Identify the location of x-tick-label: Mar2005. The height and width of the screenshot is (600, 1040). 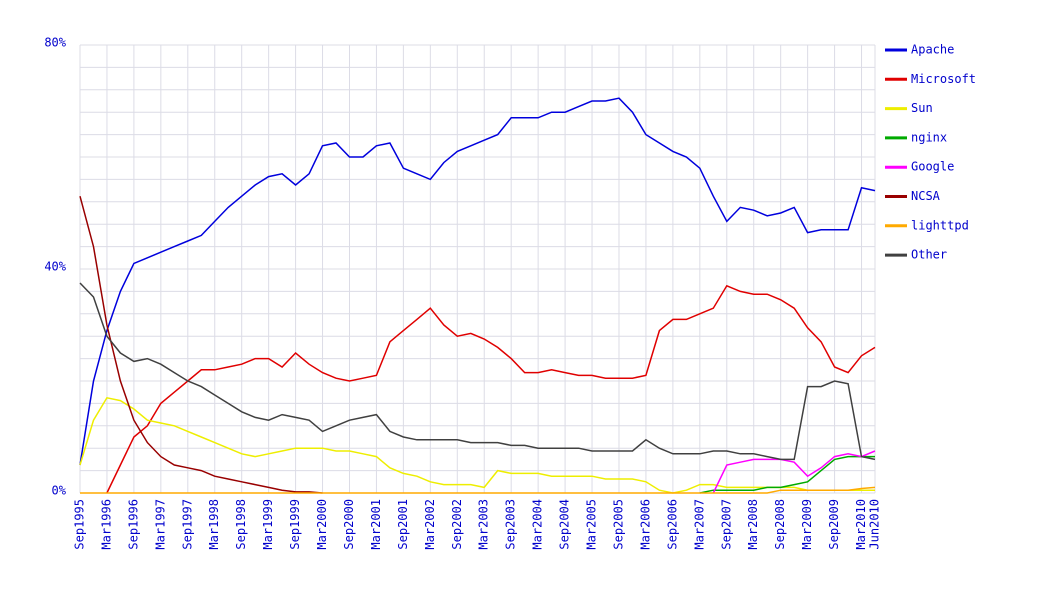
(592, 524).